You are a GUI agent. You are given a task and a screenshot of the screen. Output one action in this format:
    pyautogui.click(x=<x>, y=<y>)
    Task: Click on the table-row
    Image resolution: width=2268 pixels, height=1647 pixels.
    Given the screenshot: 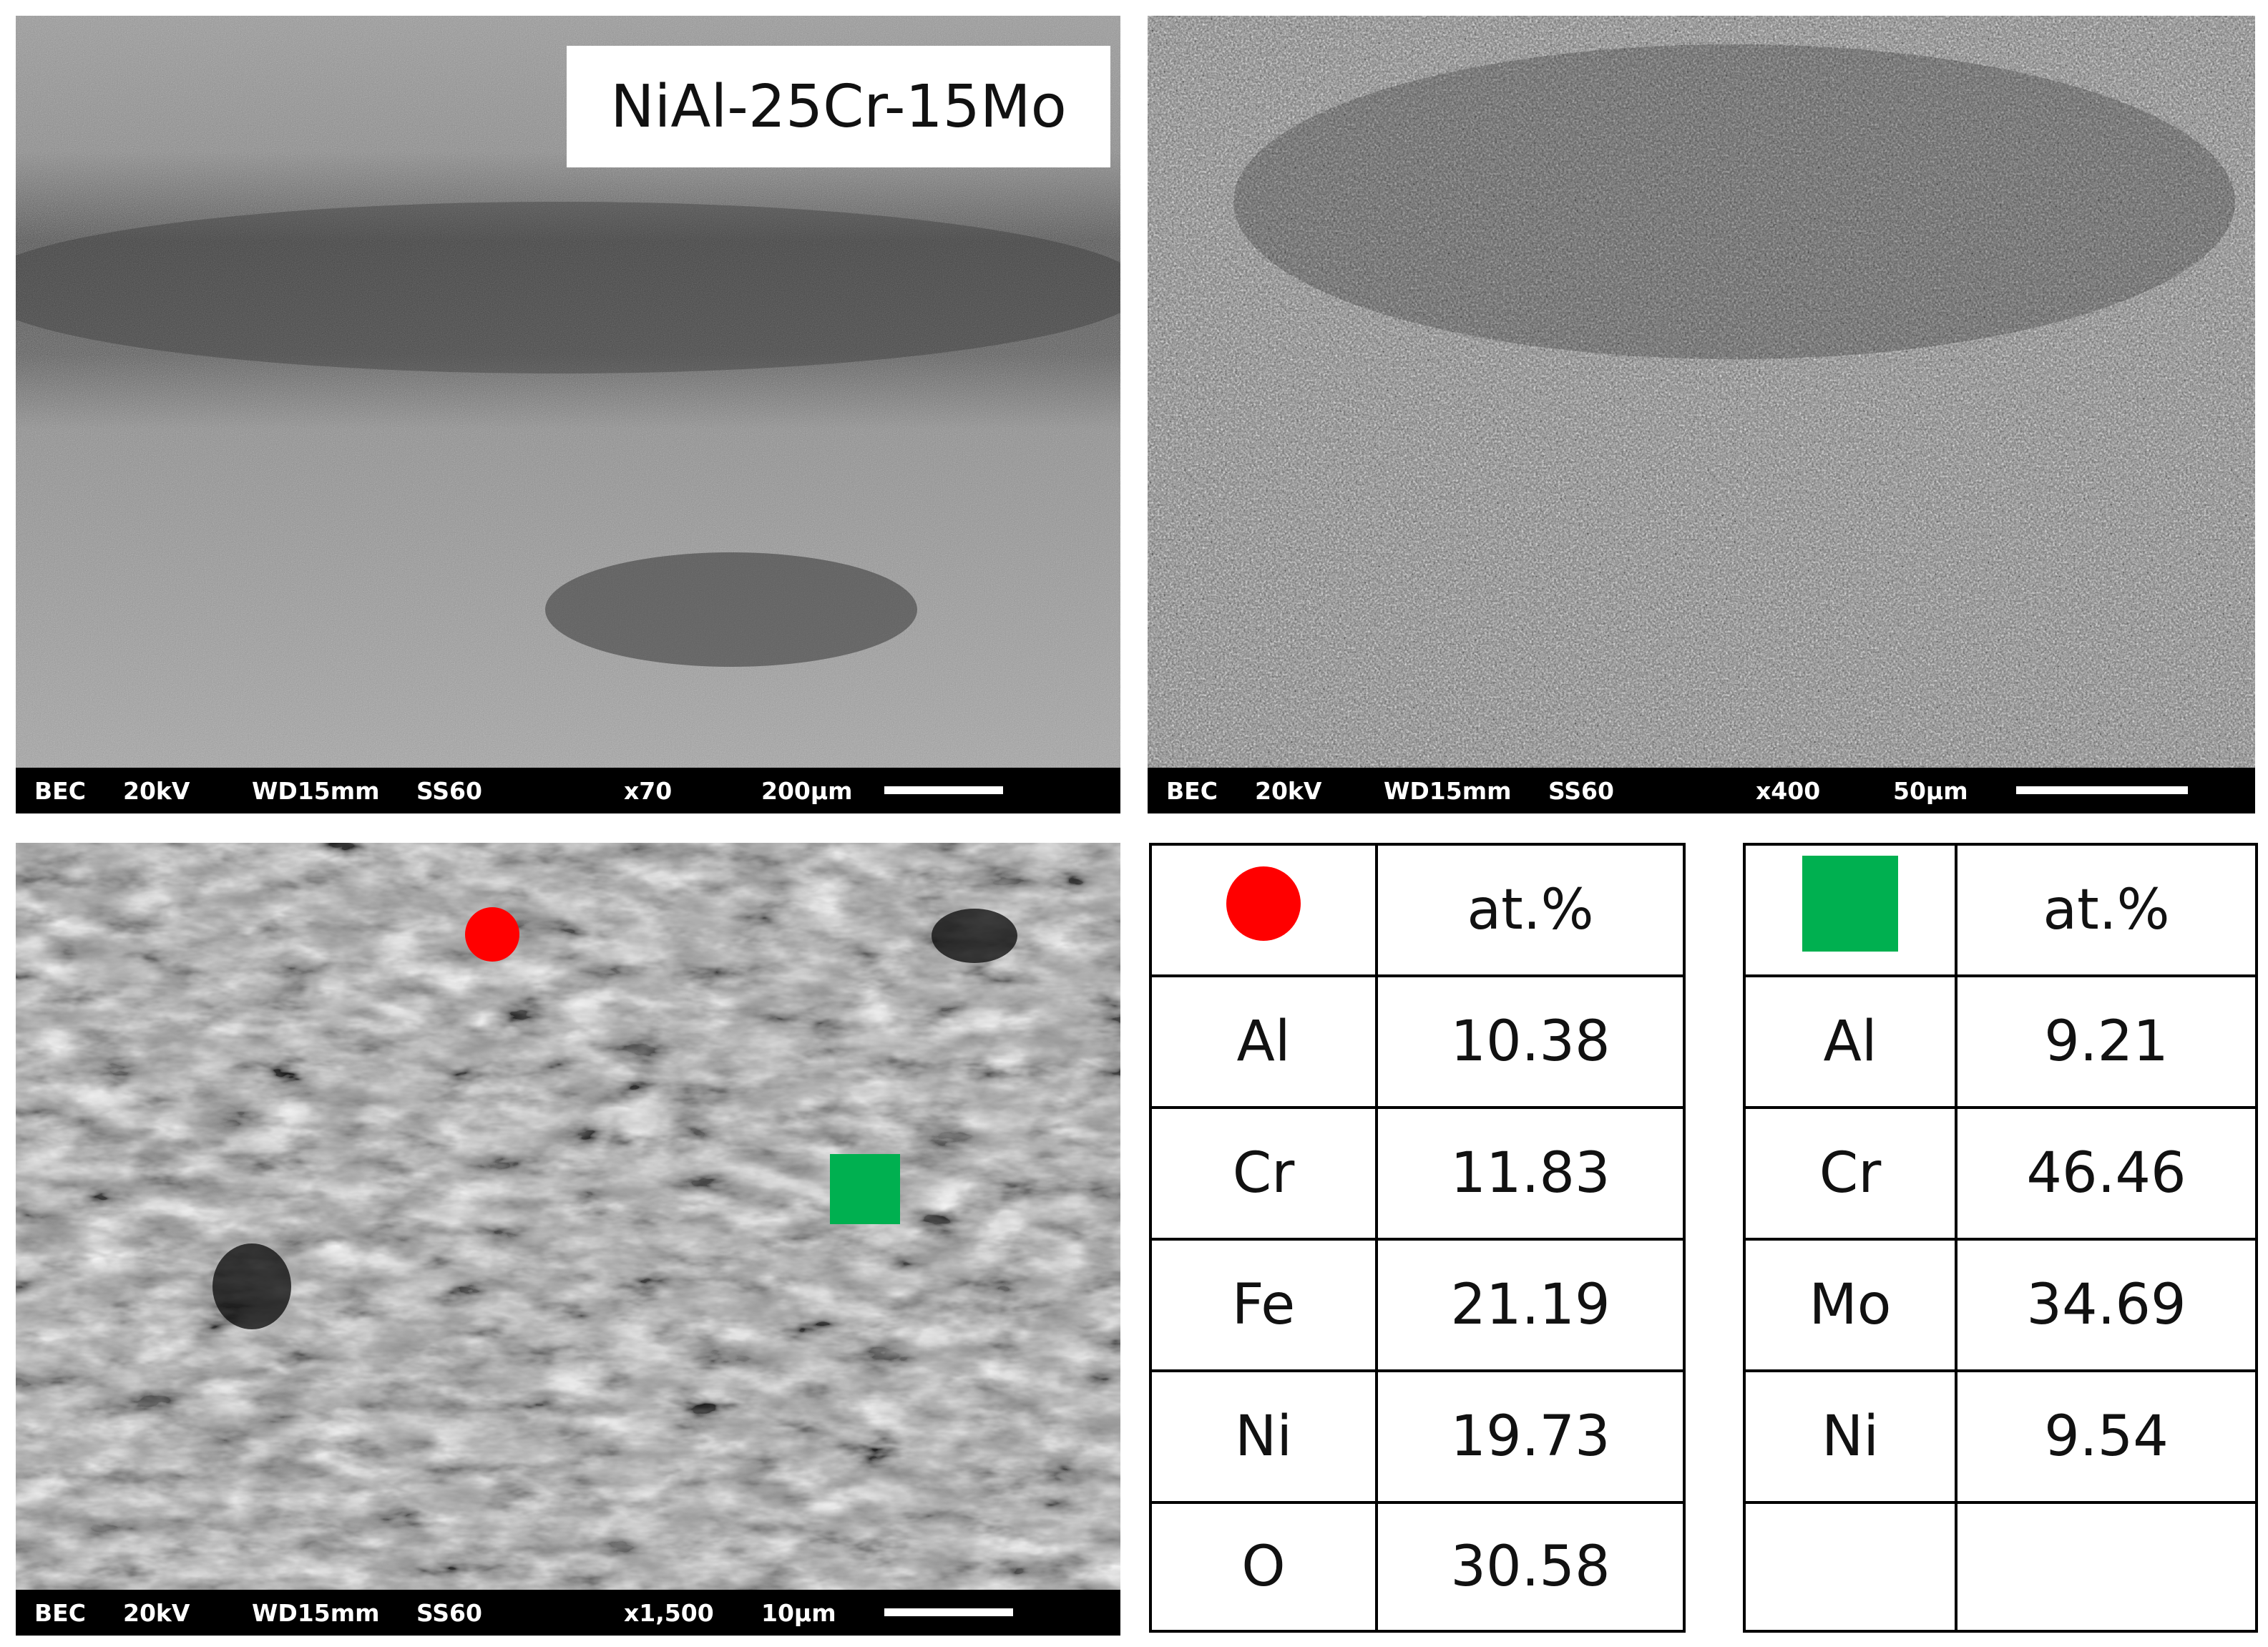 What is the action you would take?
    pyautogui.click(x=2000, y=1567)
    